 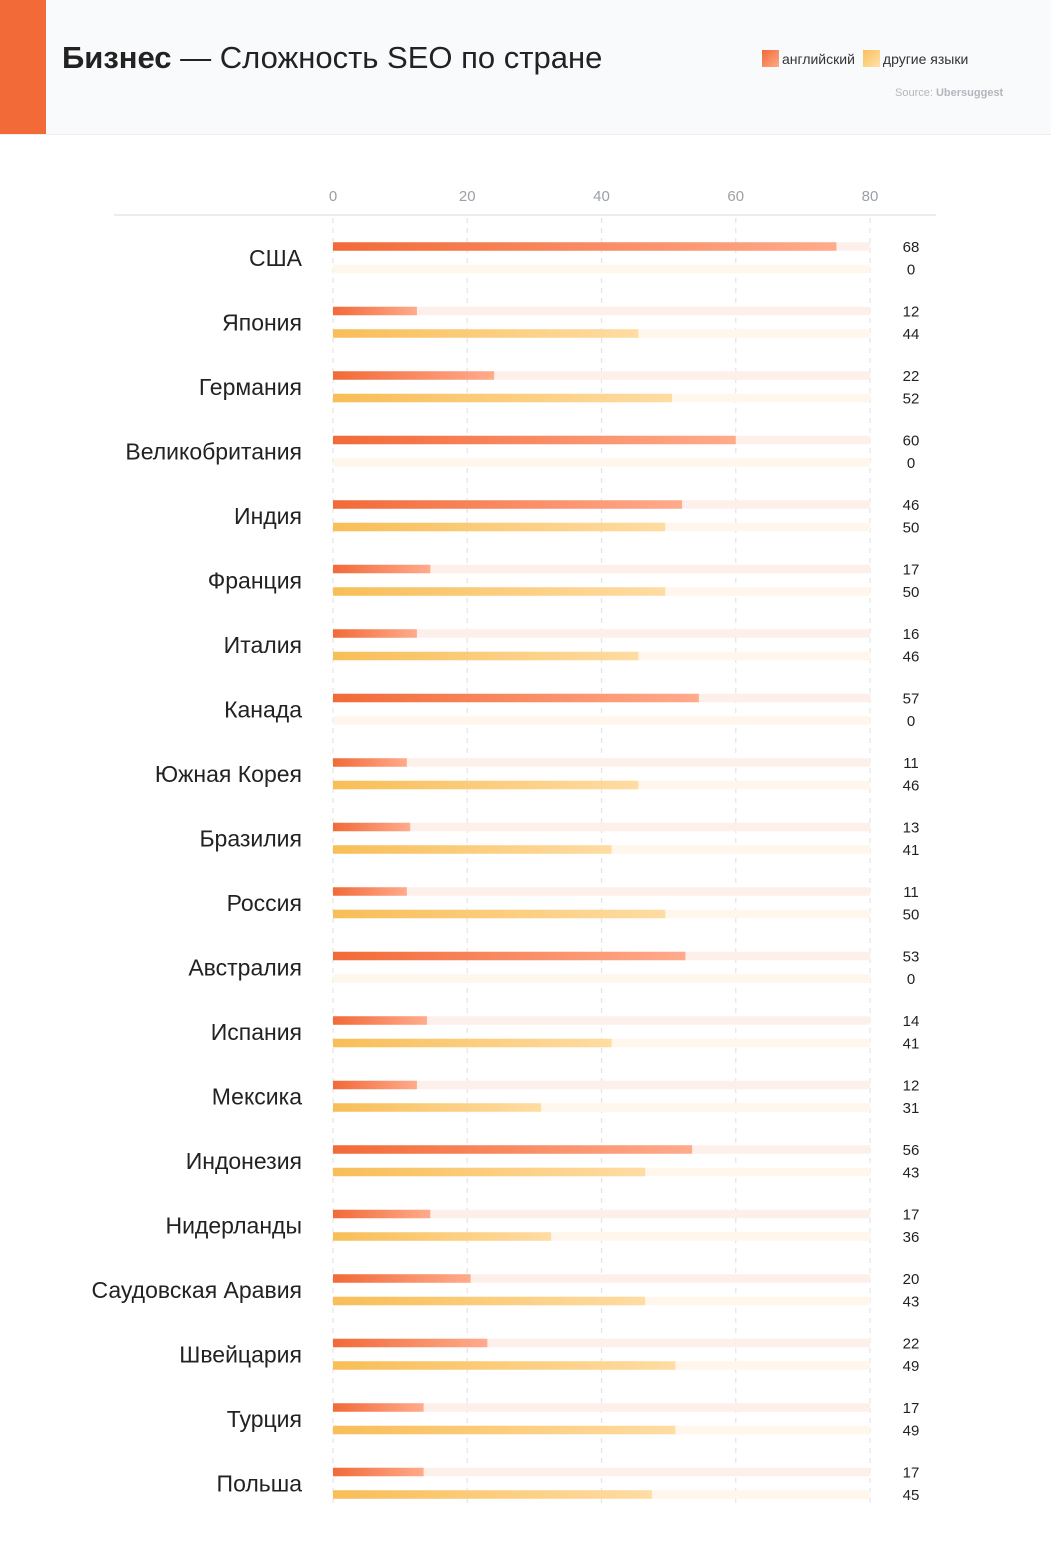 What do you see at coordinates (240, 1355) in the screenshot?
I see `country-label: Швейцария` at bounding box center [240, 1355].